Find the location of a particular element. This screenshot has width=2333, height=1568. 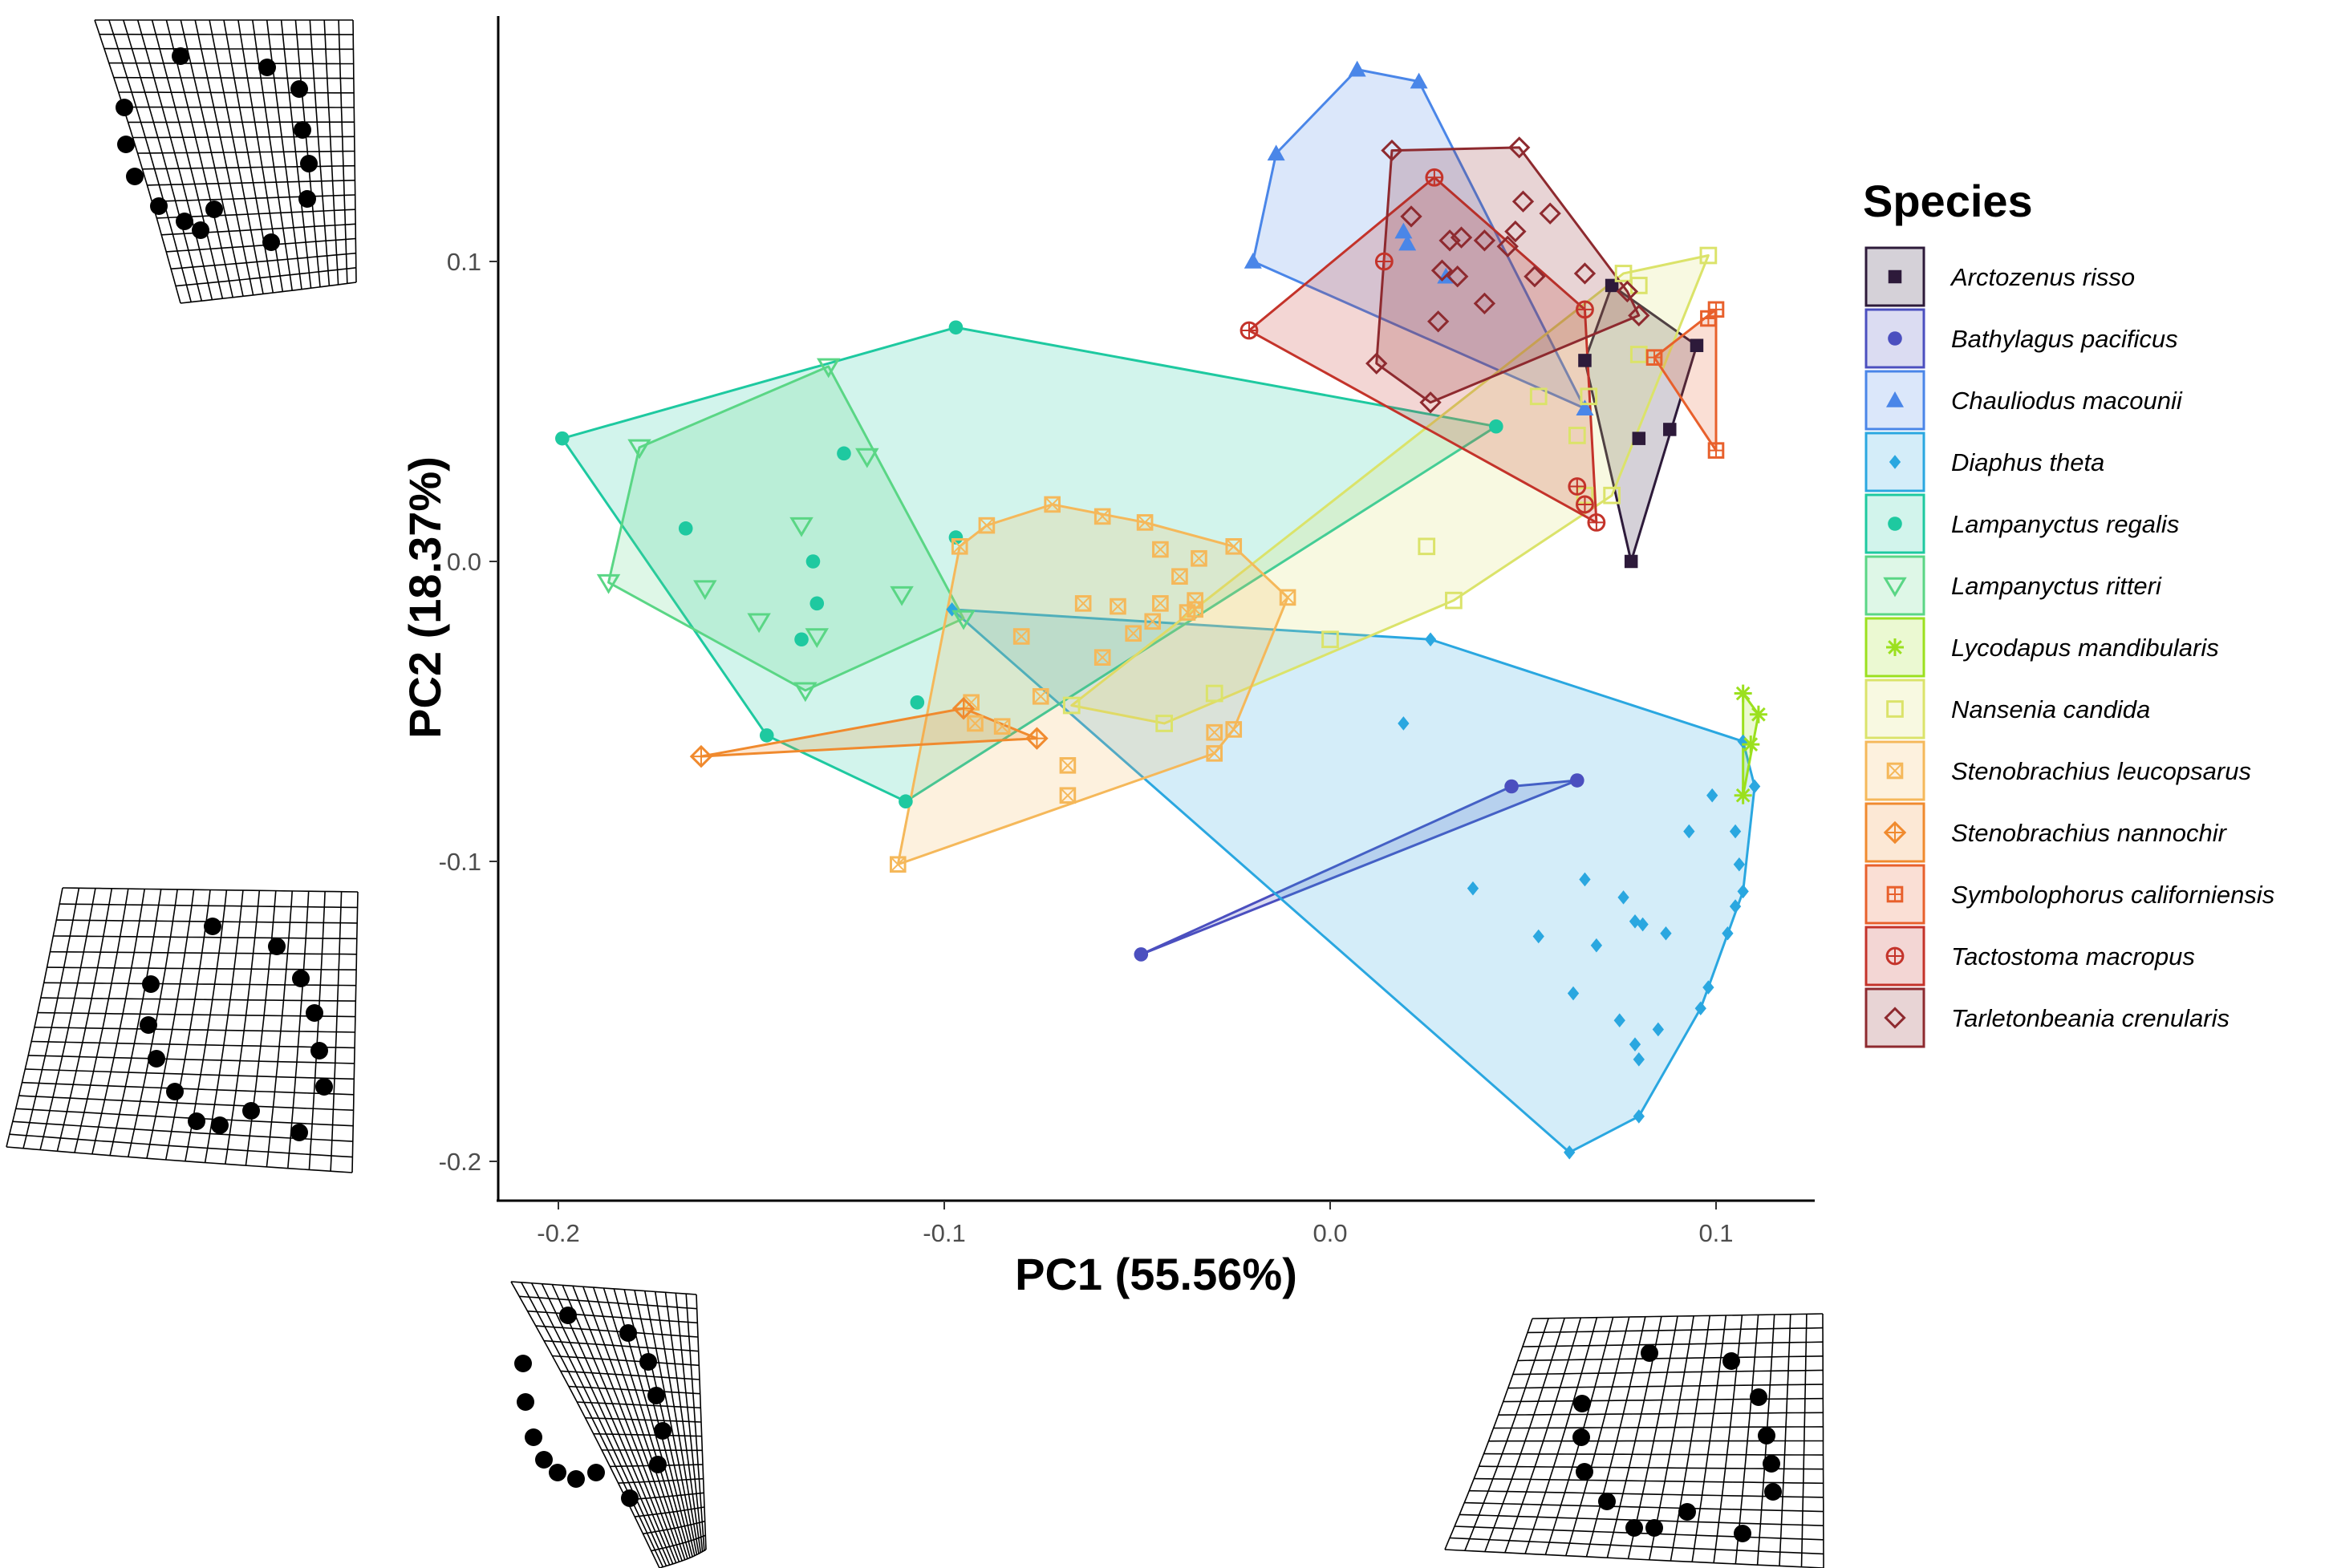

hull-diaphus-theta is located at coordinates (1353, 881).